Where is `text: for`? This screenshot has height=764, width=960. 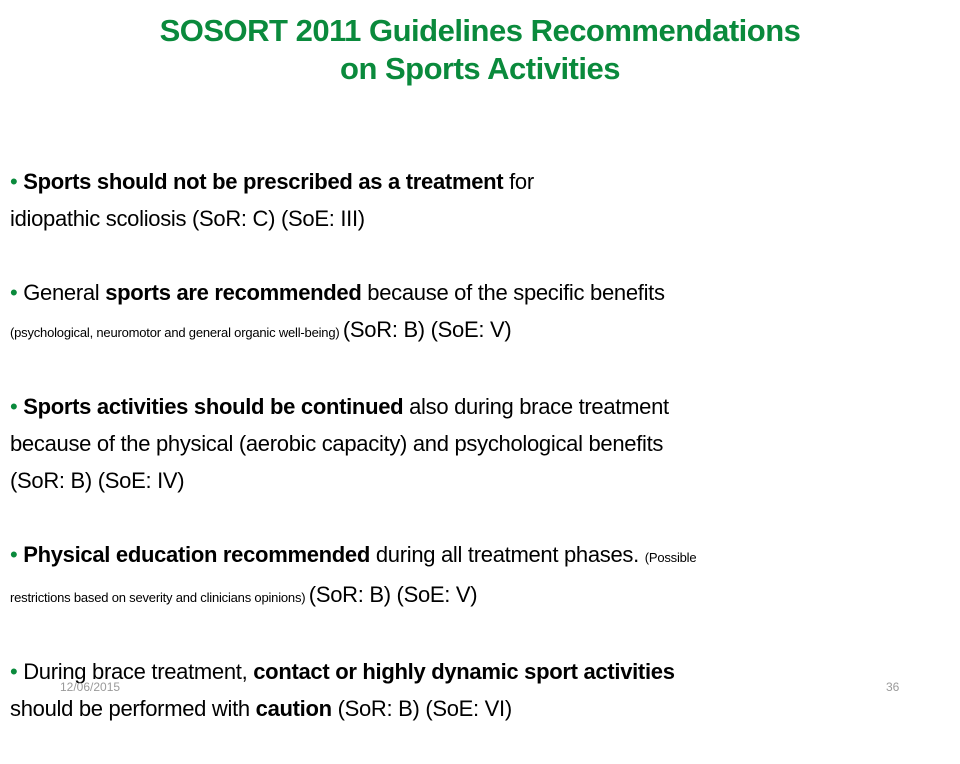
text: for is located at coordinates (518, 181).